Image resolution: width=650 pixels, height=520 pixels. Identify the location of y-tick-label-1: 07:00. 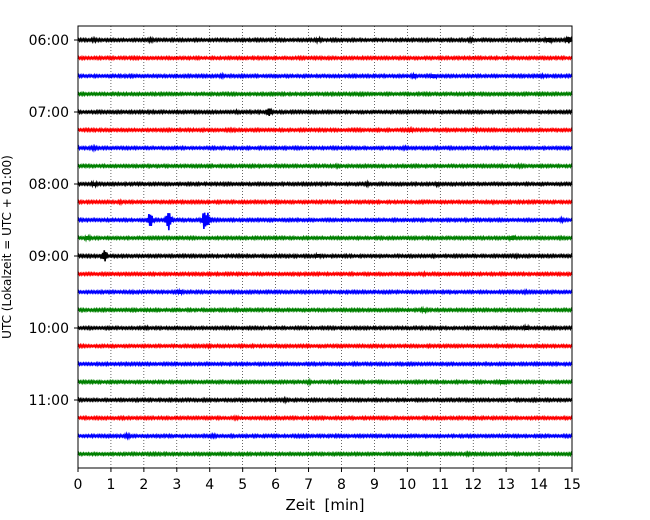
(49, 113).